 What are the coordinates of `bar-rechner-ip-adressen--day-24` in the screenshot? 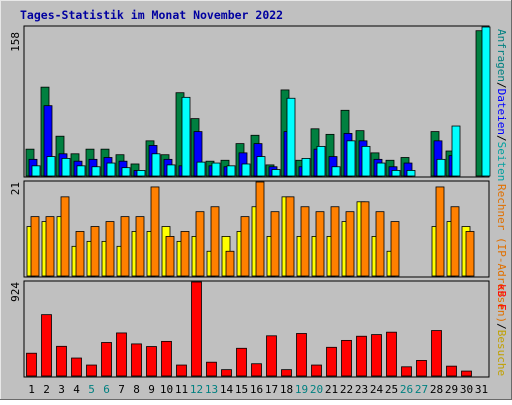 It's located at (380, 244).